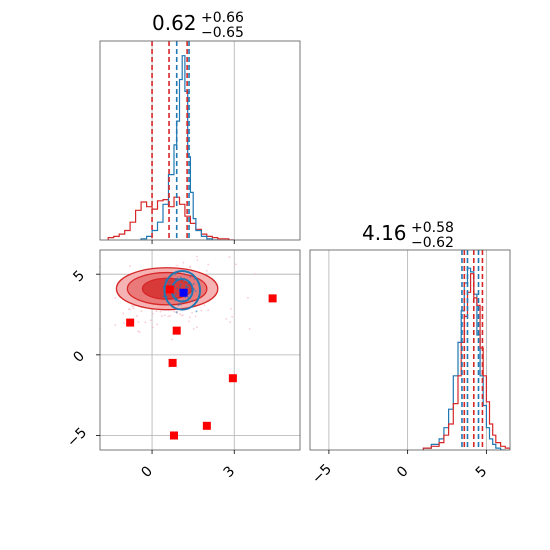 This screenshot has height=550, width=550. Describe the element at coordinates (174, 23) in the screenshot. I see `title-param-1-value: 0.62` at that location.